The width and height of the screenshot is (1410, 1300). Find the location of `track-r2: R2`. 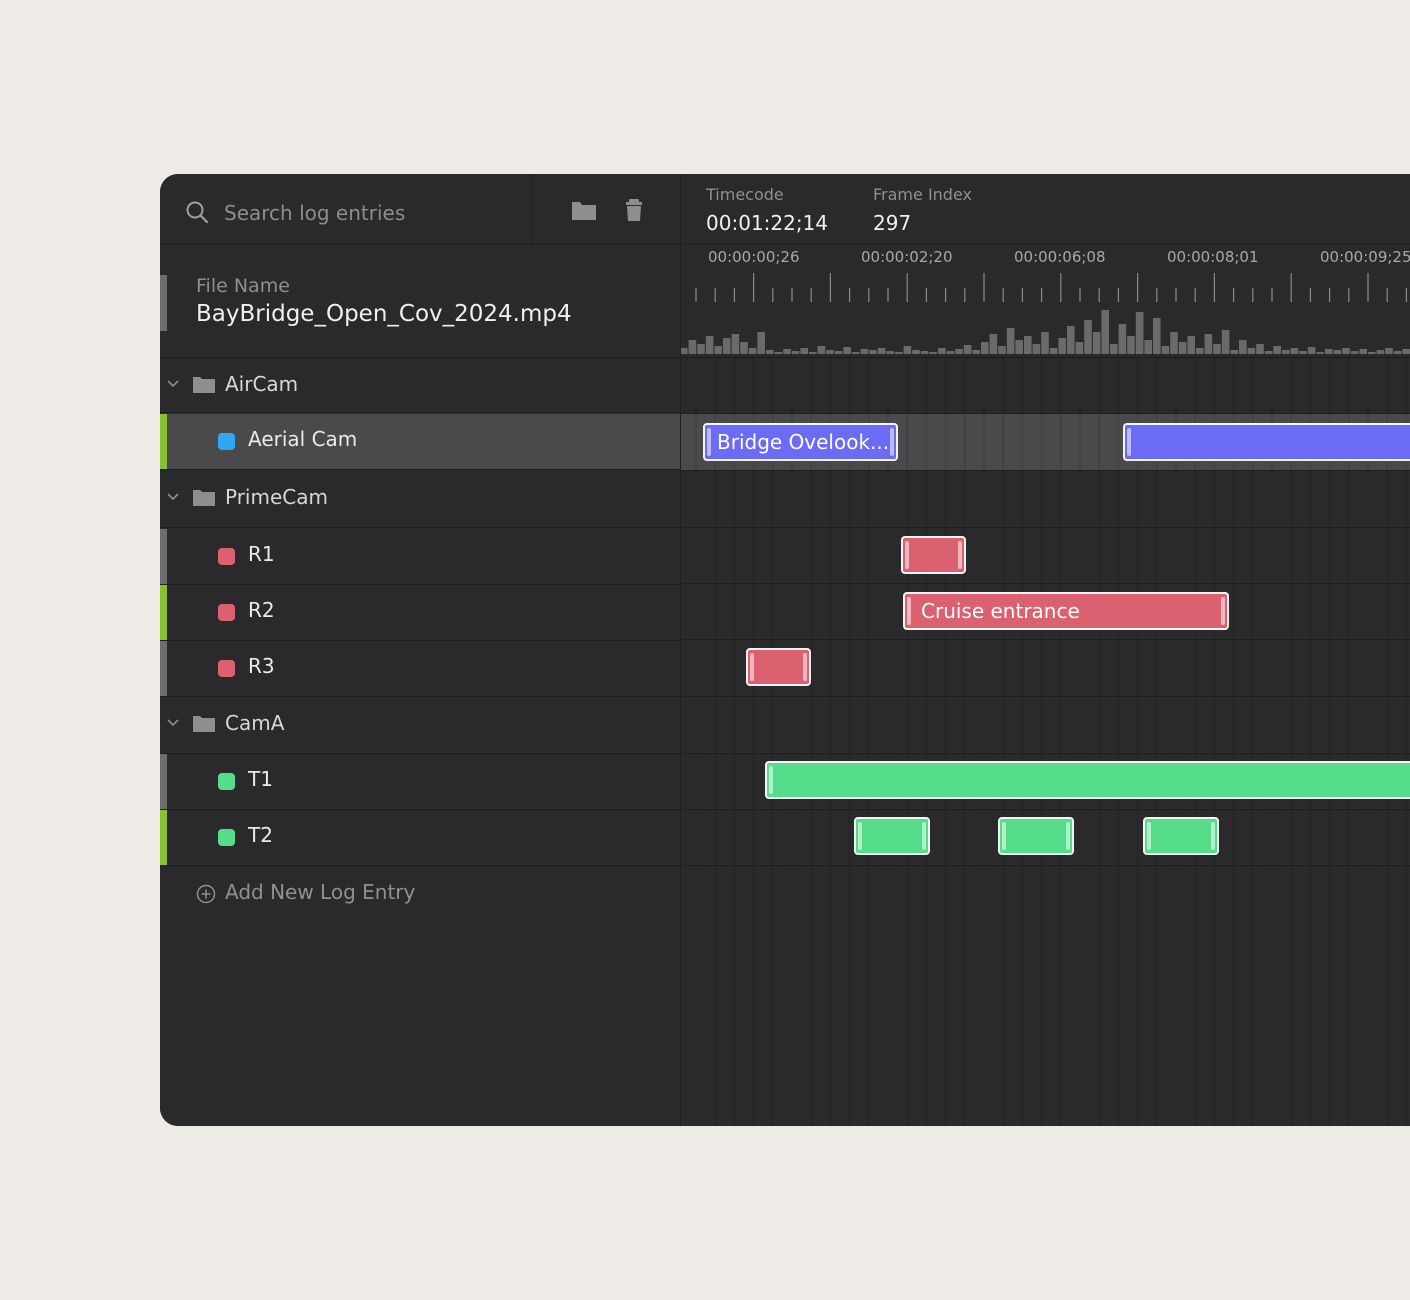

track-r2: R2 is located at coordinates (420, 613).